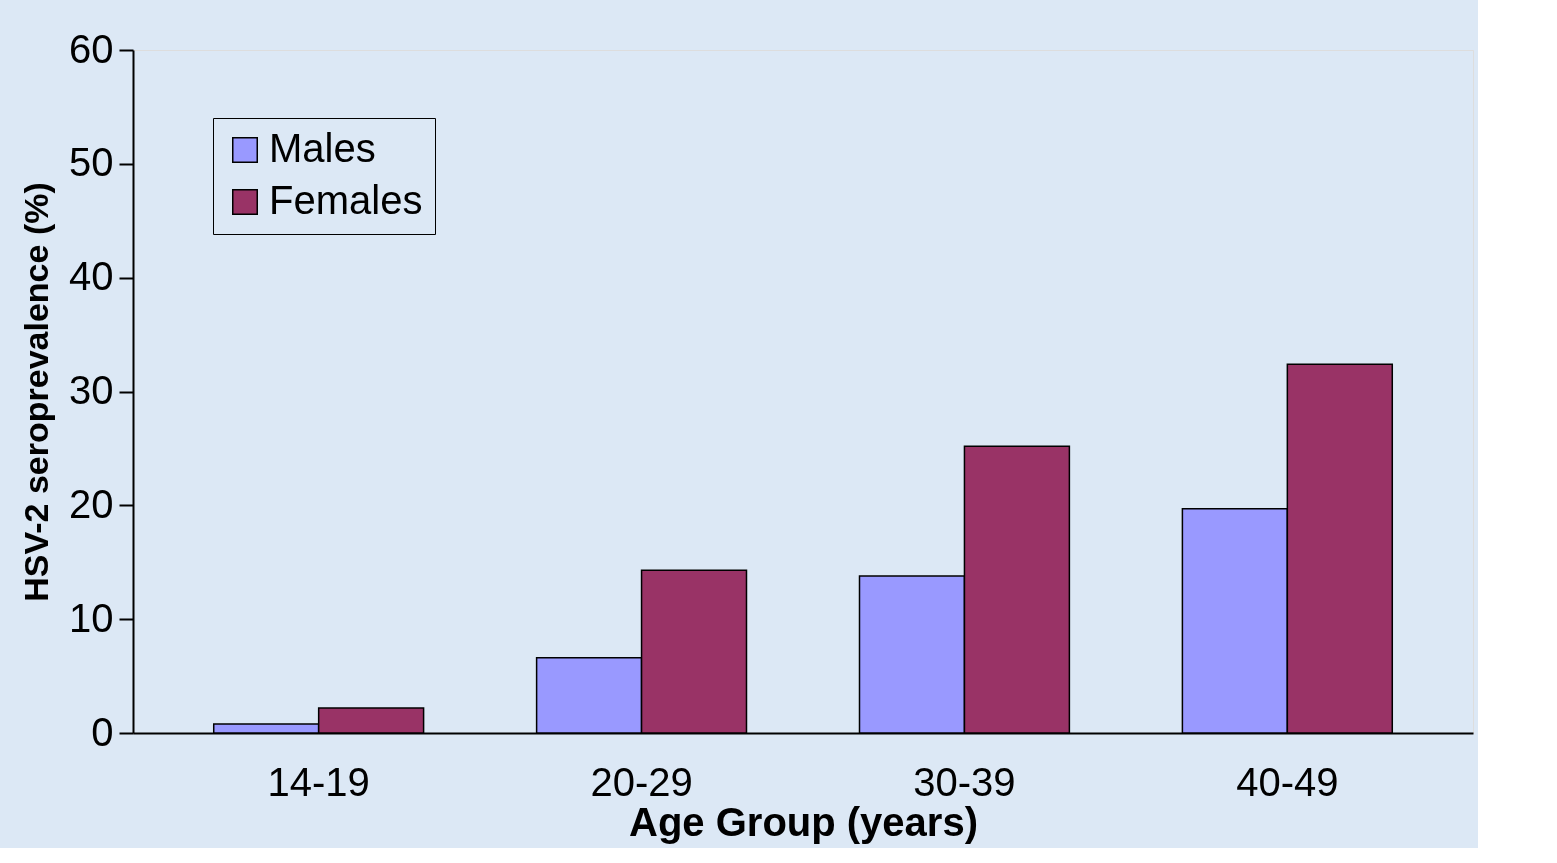 The image size is (1557, 863). What do you see at coordinates (91, 503) in the screenshot?
I see `y-tick-label: 20` at bounding box center [91, 503].